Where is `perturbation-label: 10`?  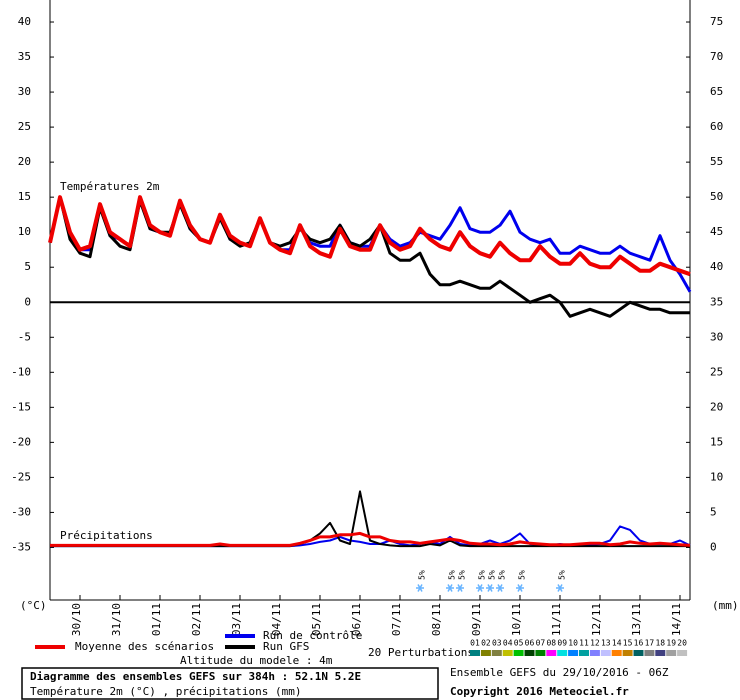 perturbation-label: 10 is located at coordinates (573, 643).